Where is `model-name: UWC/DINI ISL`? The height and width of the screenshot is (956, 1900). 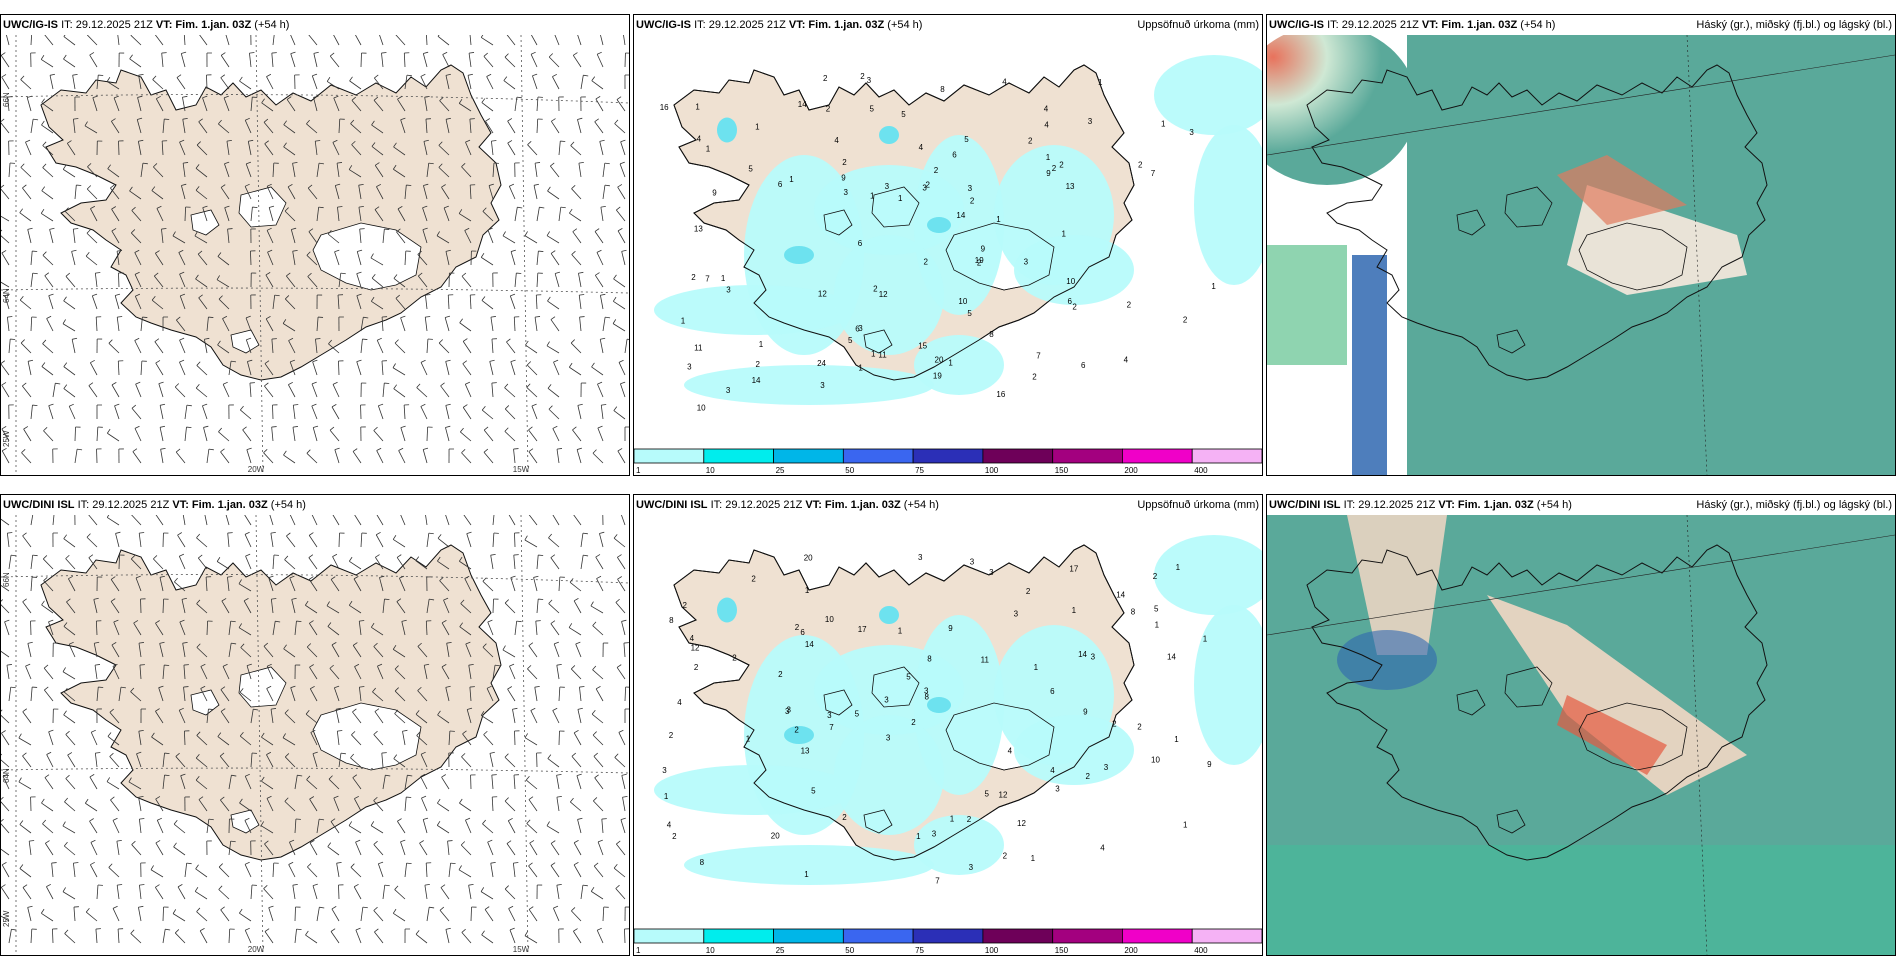
model-name: UWC/DINI ISL is located at coordinates (672, 505).